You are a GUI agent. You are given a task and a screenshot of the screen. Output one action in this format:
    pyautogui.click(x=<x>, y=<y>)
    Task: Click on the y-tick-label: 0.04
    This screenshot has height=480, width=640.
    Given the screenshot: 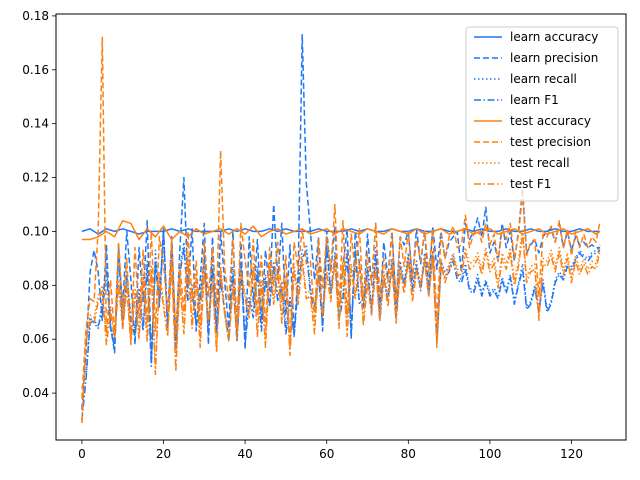 What is the action you would take?
    pyautogui.click(x=35, y=393)
    